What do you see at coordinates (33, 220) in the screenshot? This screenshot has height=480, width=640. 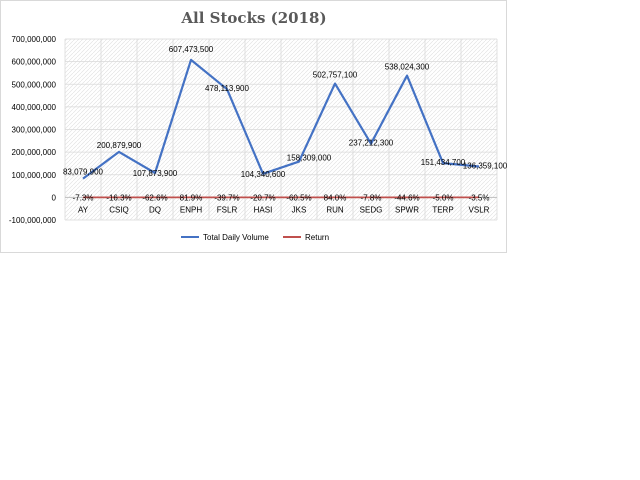 I see `y-tick-label: -100,000,000` at bounding box center [33, 220].